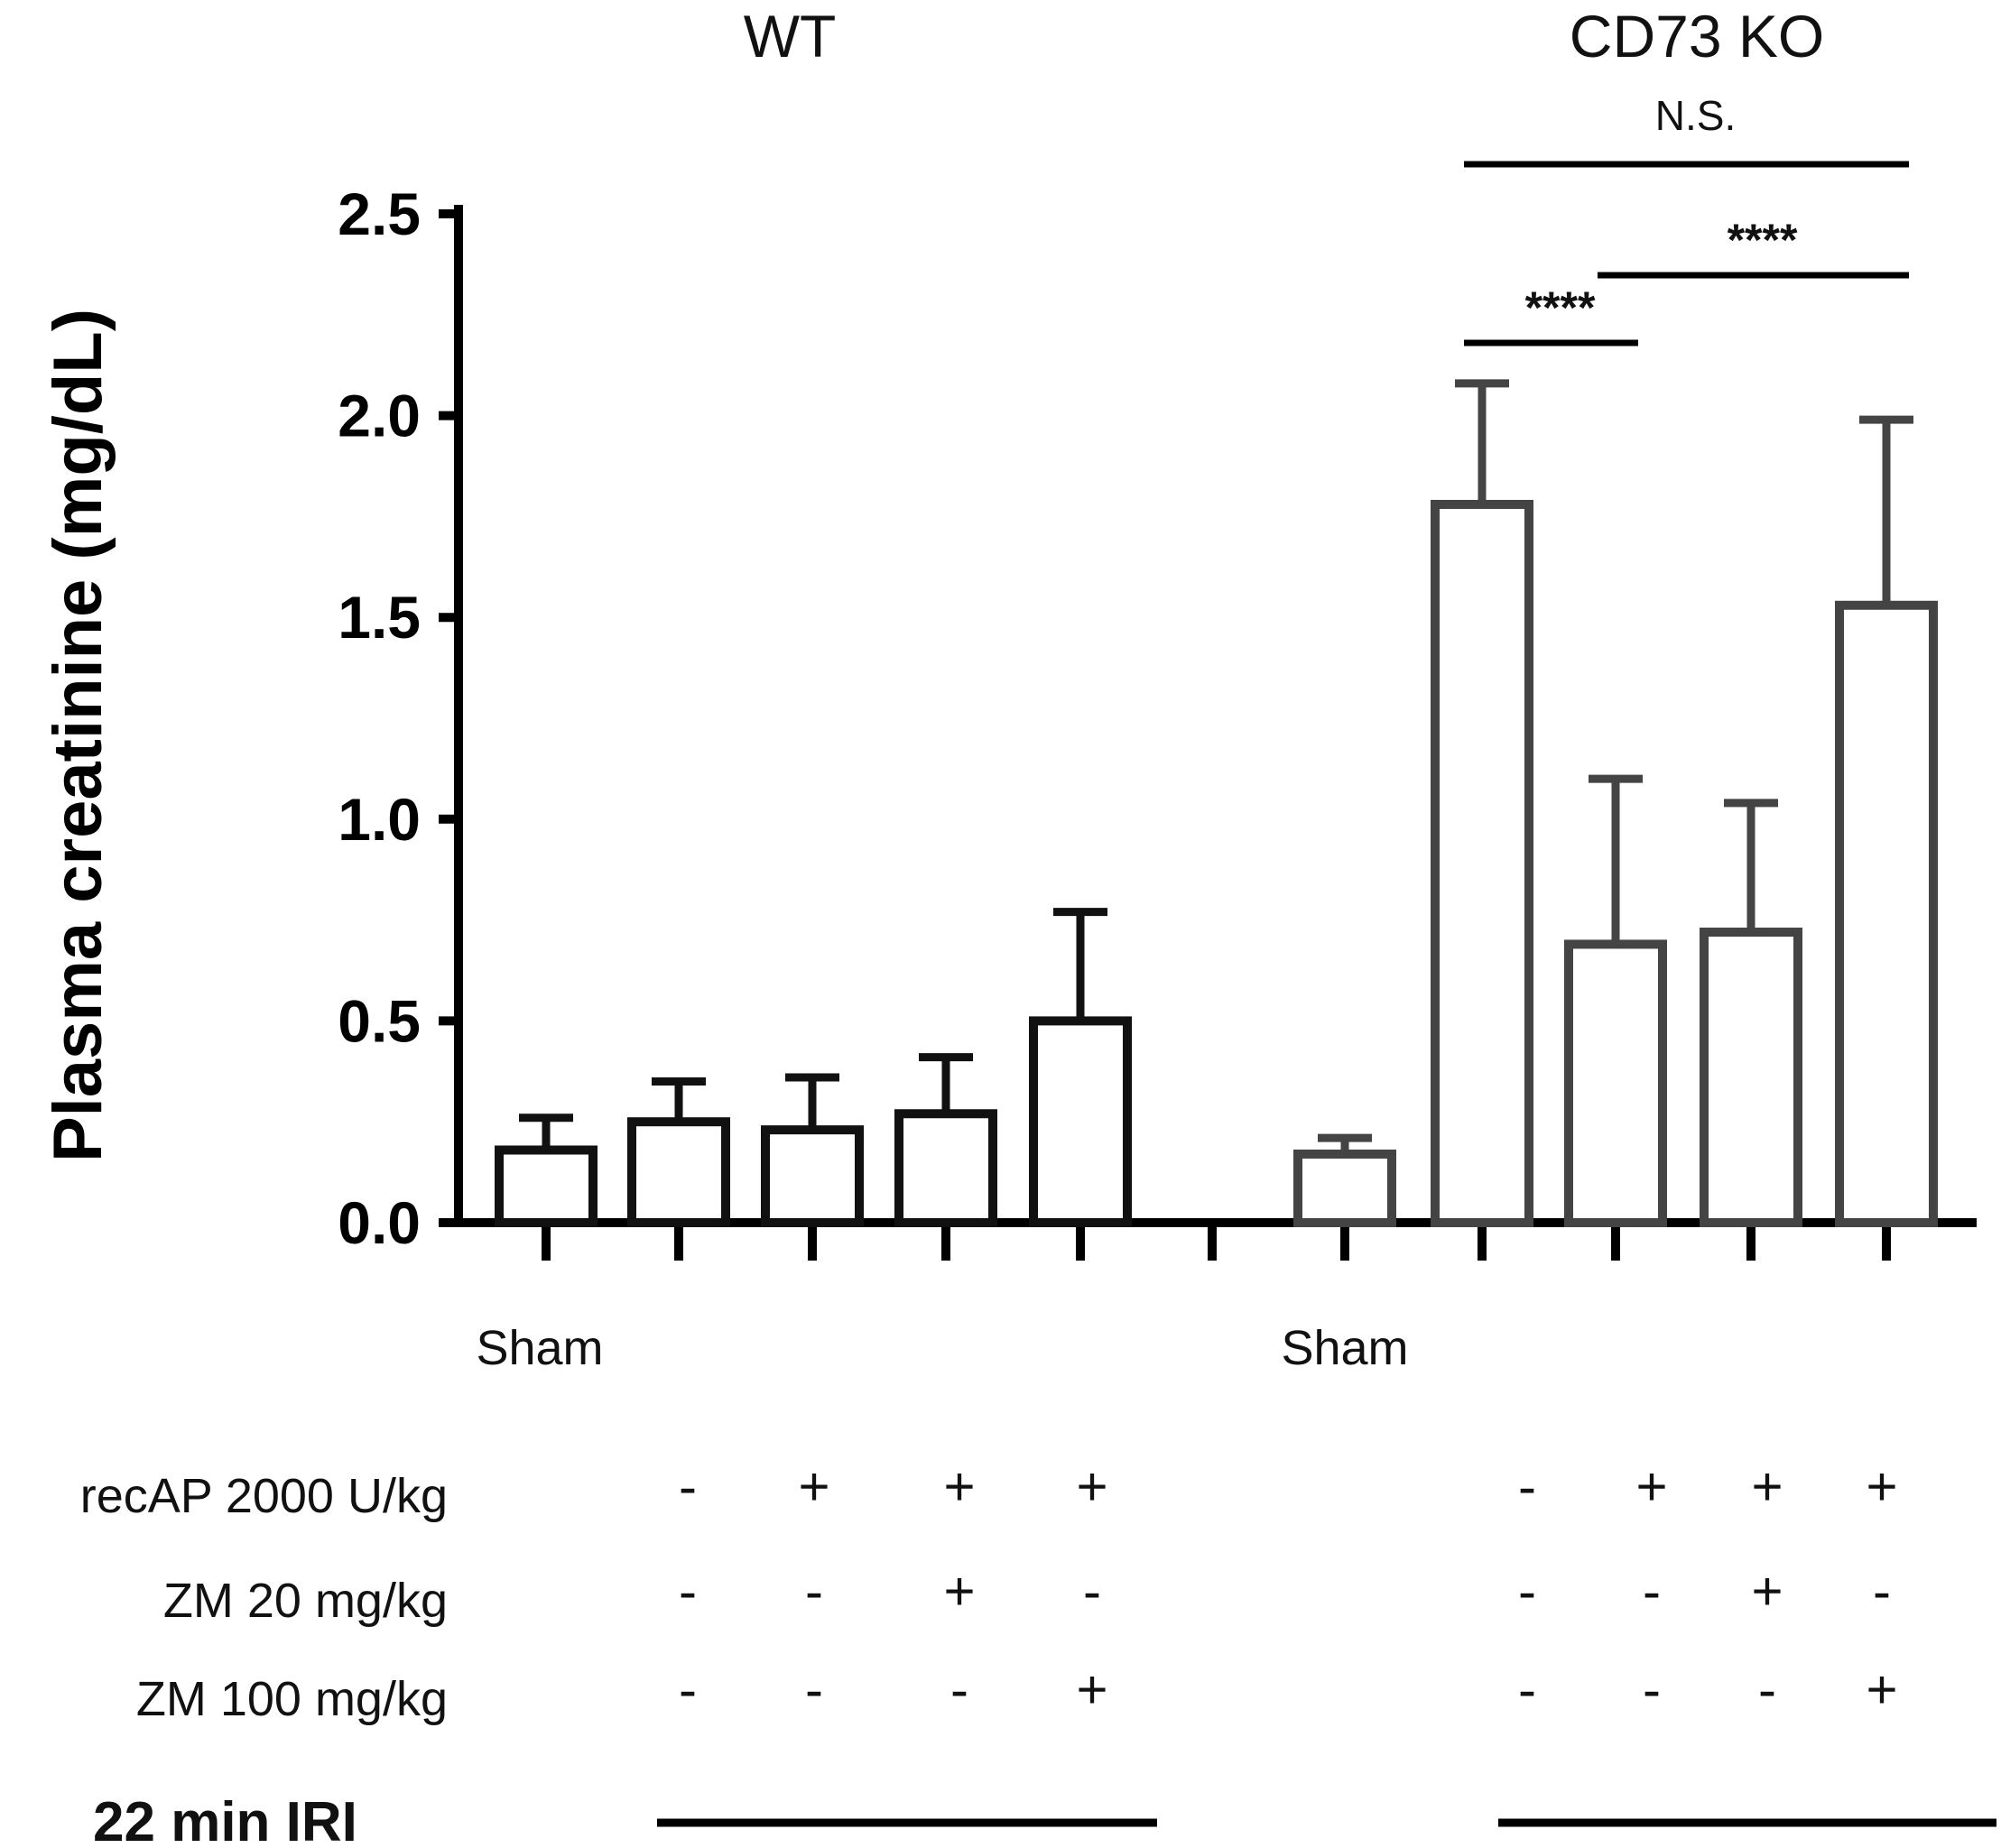  Describe the element at coordinates (379, 1020) in the screenshot. I see `y-tick-label: 0.5` at that location.